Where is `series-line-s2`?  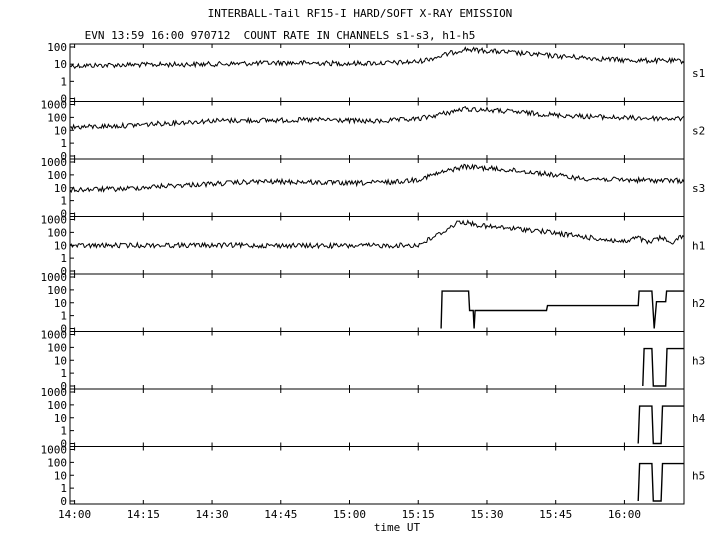 series-line-s2 is located at coordinates (377, 118).